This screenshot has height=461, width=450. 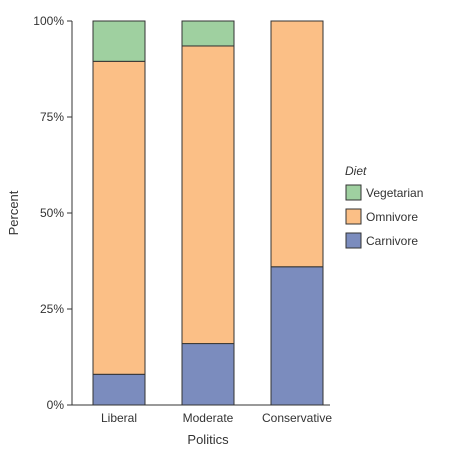 What do you see at coordinates (208, 374) in the screenshot?
I see `bar-segment-moderate-carnivore` at bounding box center [208, 374].